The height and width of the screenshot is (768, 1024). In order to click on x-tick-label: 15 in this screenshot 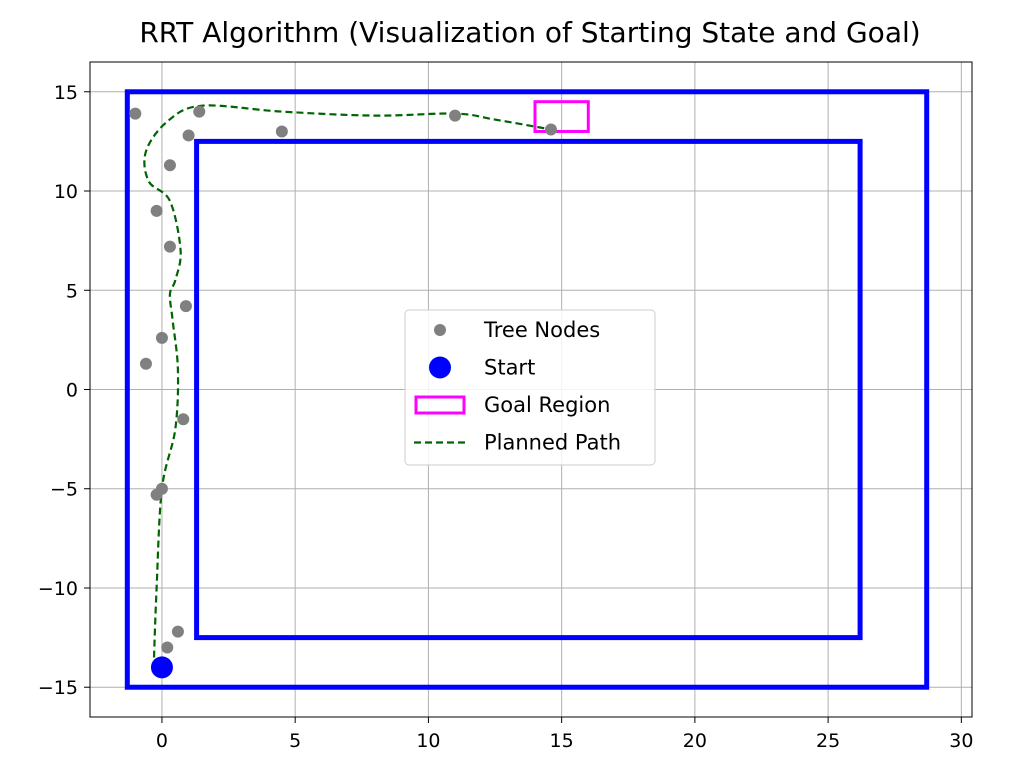, I will do `click(562, 741)`.